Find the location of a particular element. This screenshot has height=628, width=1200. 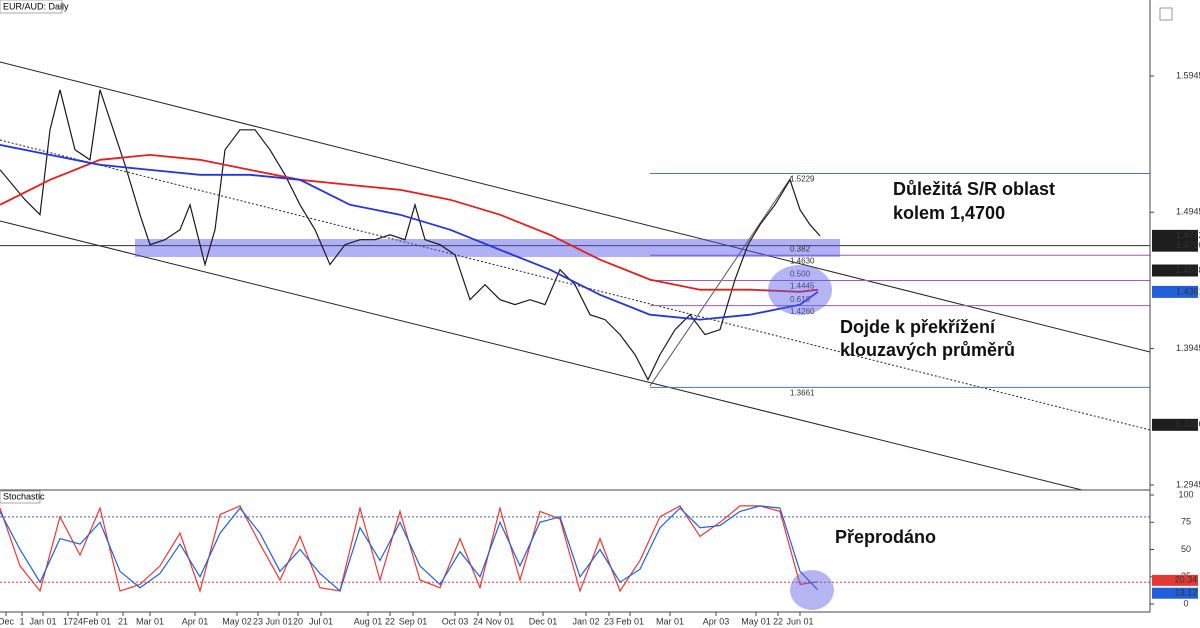

fib-trend-line is located at coordinates (721, 281).